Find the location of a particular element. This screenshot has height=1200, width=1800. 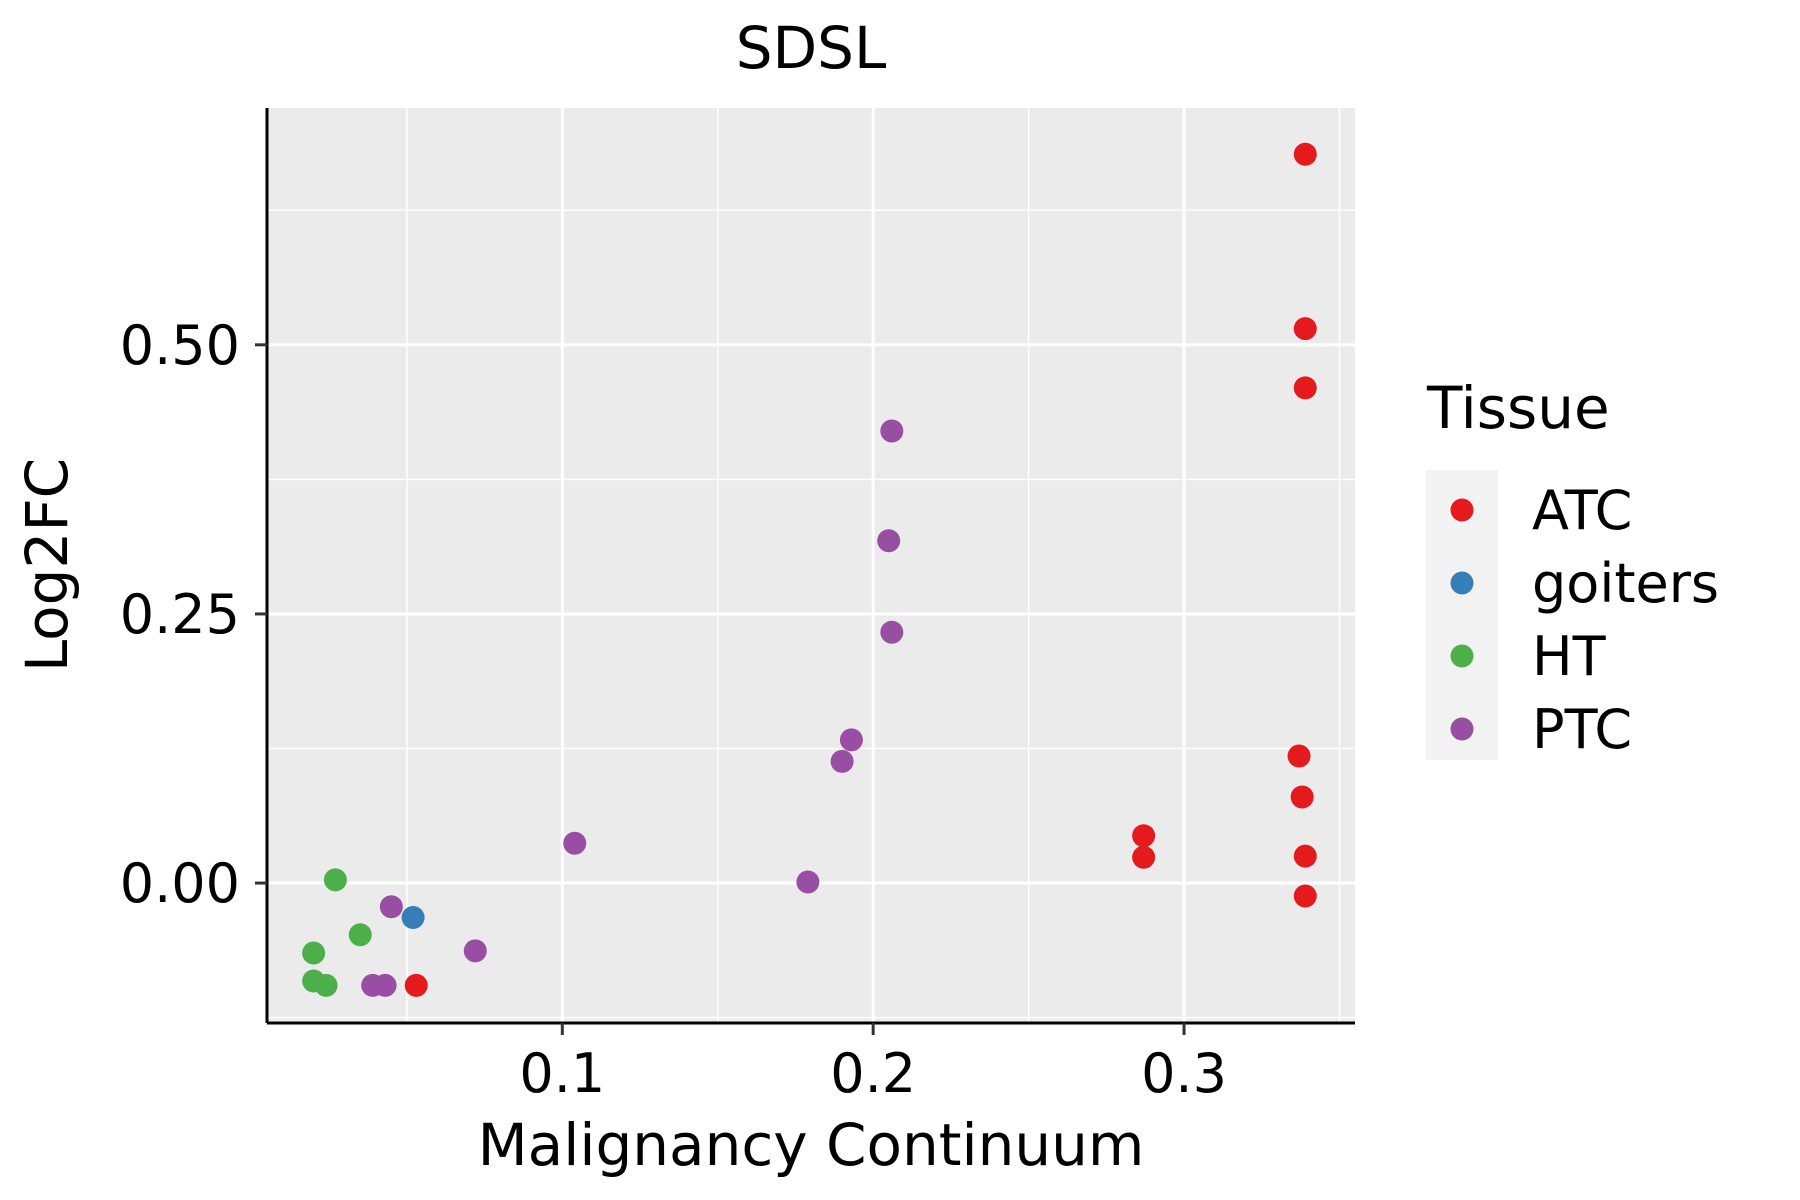

legend-label-ptc: PTC is located at coordinates (1582, 729).